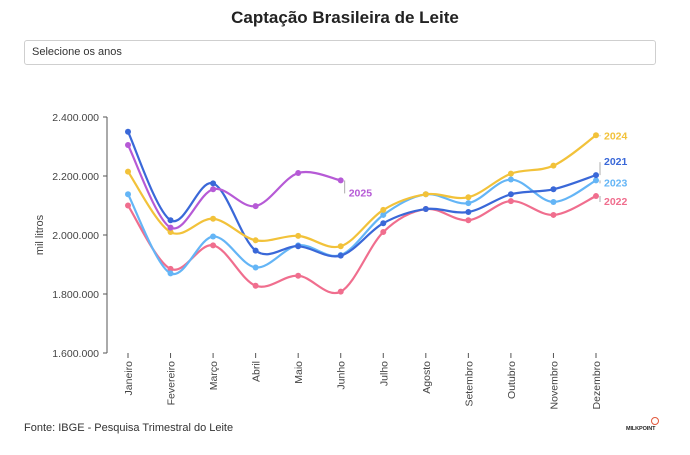 The height and width of the screenshot is (455, 690). Describe the element at coordinates (75, 354) in the screenshot. I see `y-tick-label: 1.600.000` at that location.